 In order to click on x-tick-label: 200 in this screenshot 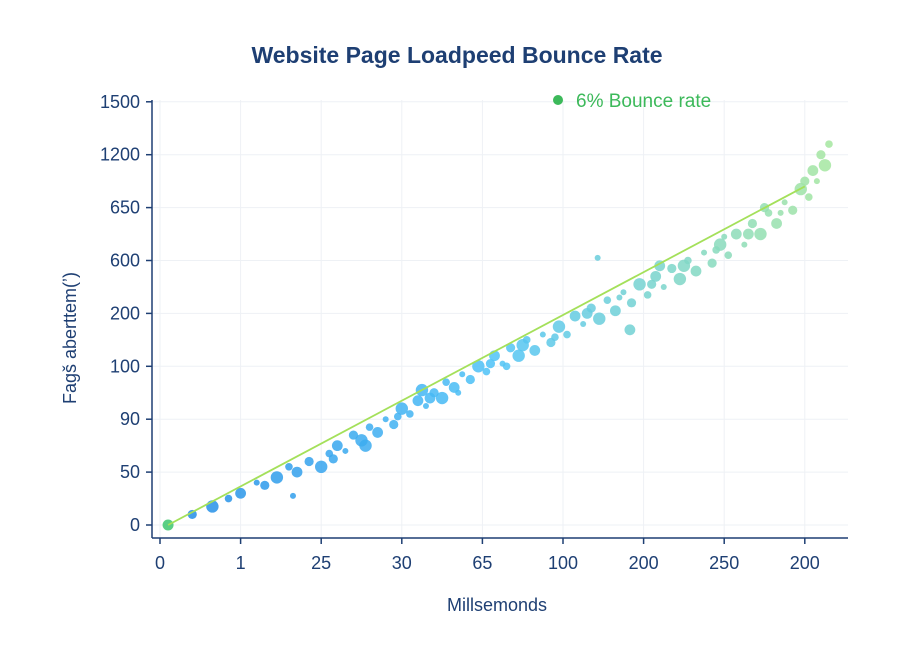, I will do `click(805, 563)`.